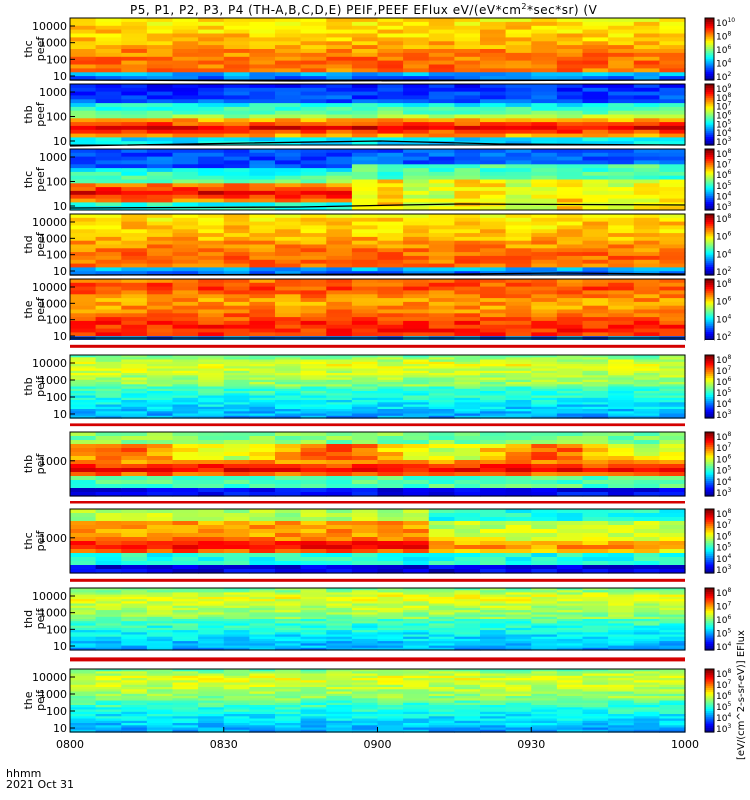  What do you see at coordinates (709, 630) in the screenshot?
I see `colorbar-segment` at bounding box center [709, 630].